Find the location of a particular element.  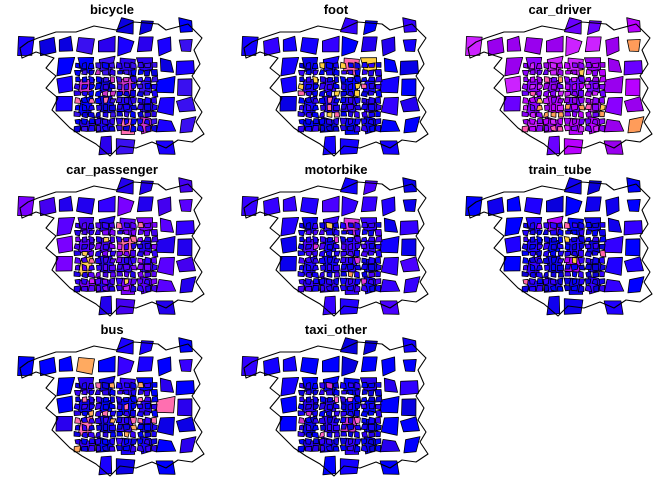

map-zones is located at coordinates (111, 247).